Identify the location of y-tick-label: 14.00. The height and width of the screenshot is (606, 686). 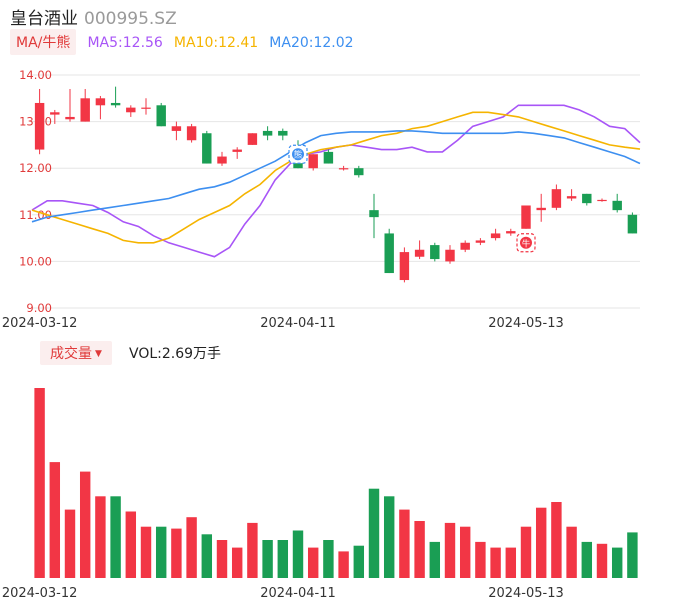
(35, 75).